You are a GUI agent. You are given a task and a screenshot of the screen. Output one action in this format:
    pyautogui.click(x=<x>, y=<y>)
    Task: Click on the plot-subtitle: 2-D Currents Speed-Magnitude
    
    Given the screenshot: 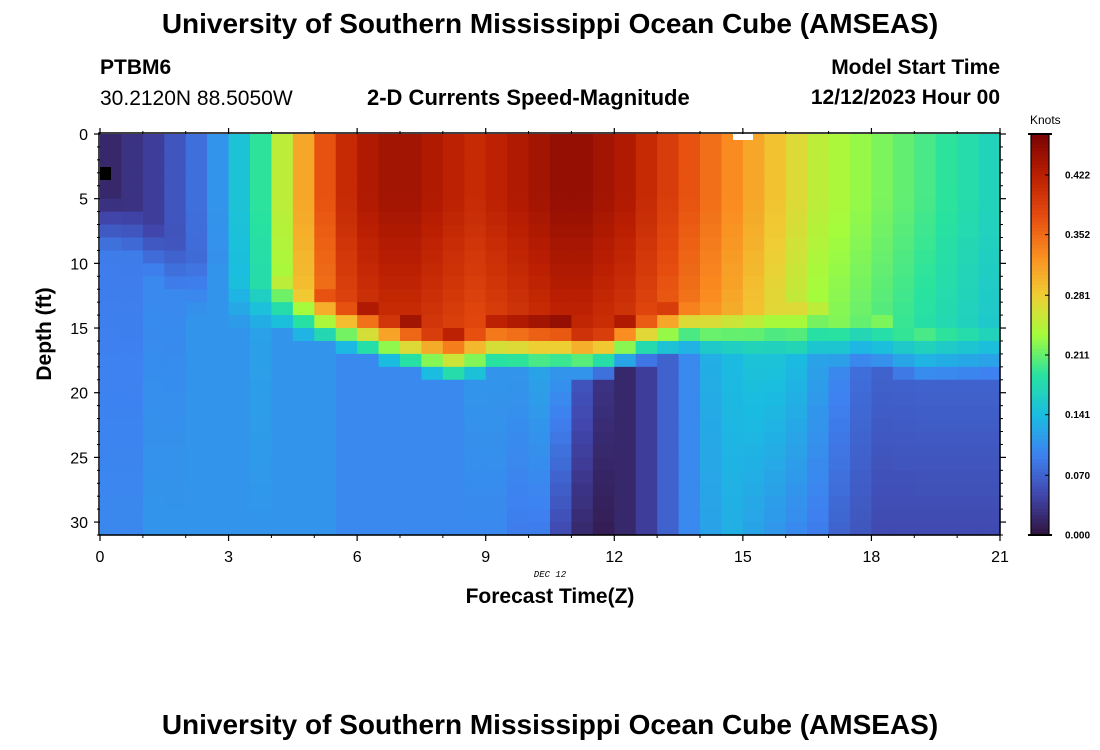 What is the action you would take?
    pyautogui.click(x=528, y=97)
    